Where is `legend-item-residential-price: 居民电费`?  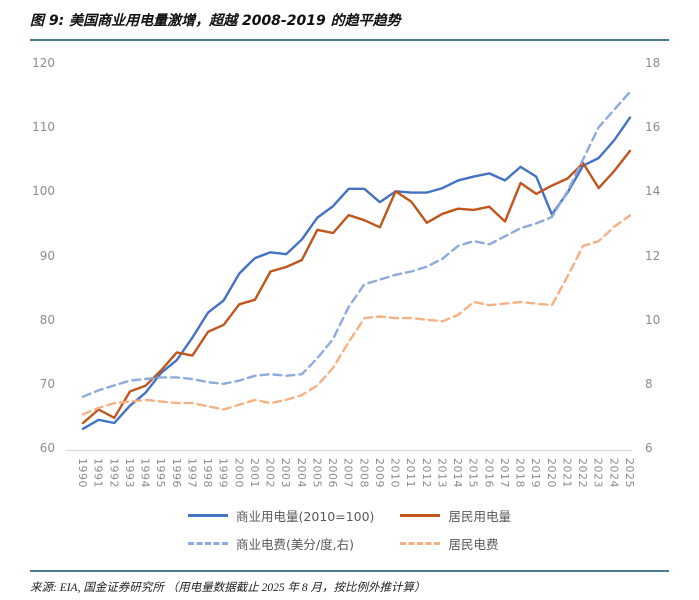 legend-item-residential-price: 居民电费 is located at coordinates (455, 543).